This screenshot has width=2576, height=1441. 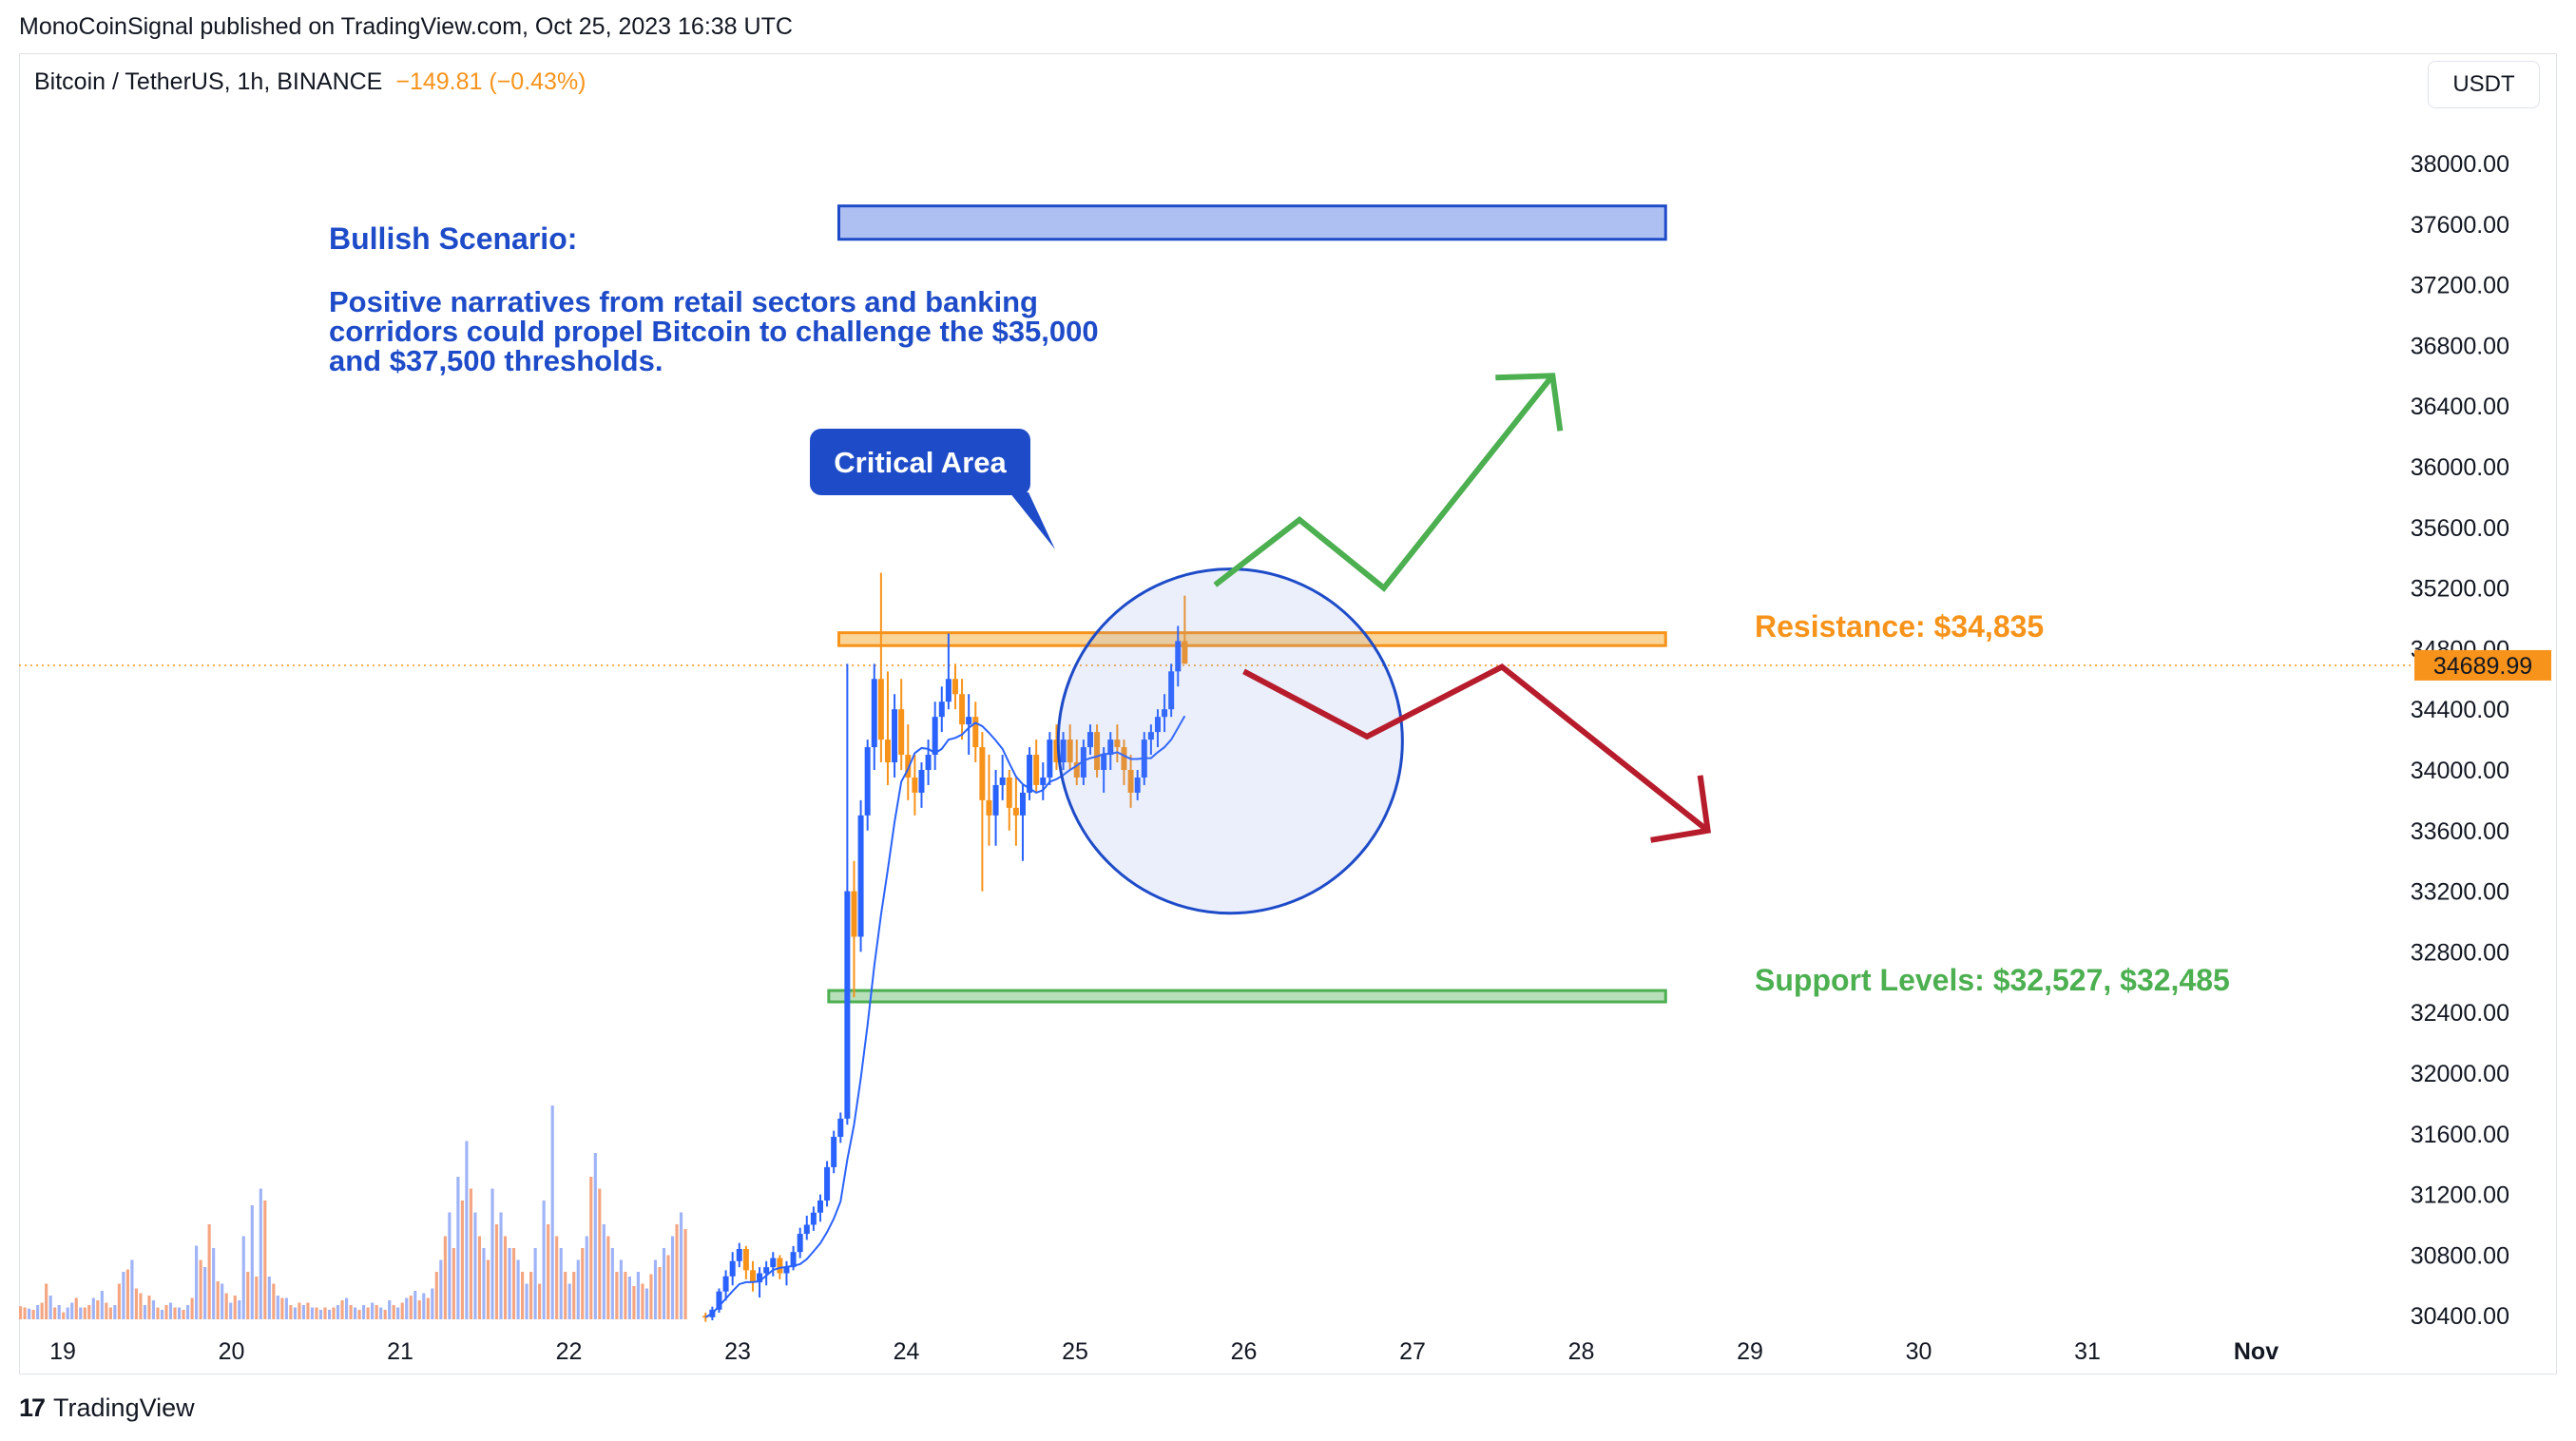 I want to click on last-price-label: 34689.99, so click(x=2482, y=666).